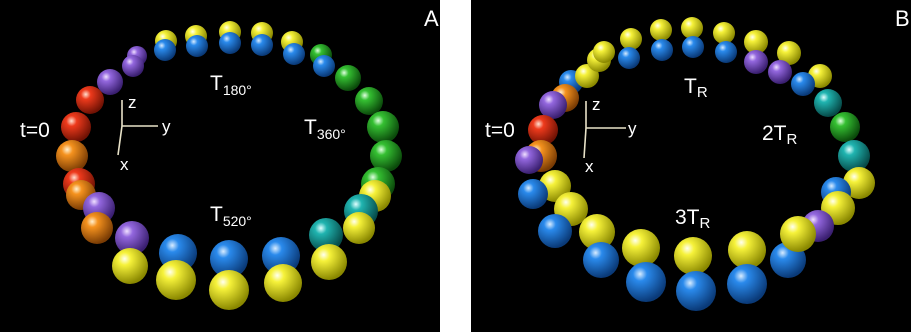 This screenshot has width=911, height=332. What do you see at coordinates (231, 216) in the screenshot?
I see `time-label-3: T520°` at bounding box center [231, 216].